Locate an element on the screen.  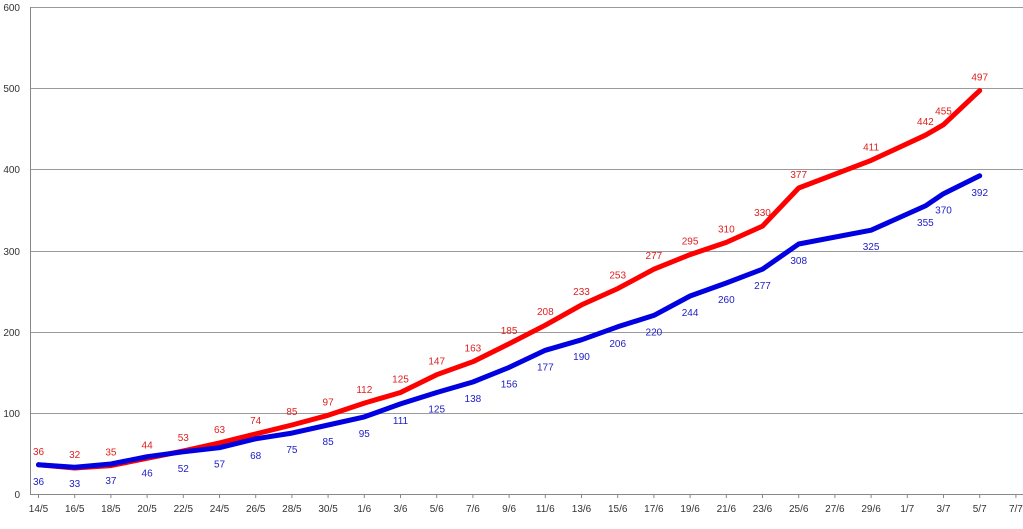
x-tick-label: 1/7 is located at coordinates (907, 509).